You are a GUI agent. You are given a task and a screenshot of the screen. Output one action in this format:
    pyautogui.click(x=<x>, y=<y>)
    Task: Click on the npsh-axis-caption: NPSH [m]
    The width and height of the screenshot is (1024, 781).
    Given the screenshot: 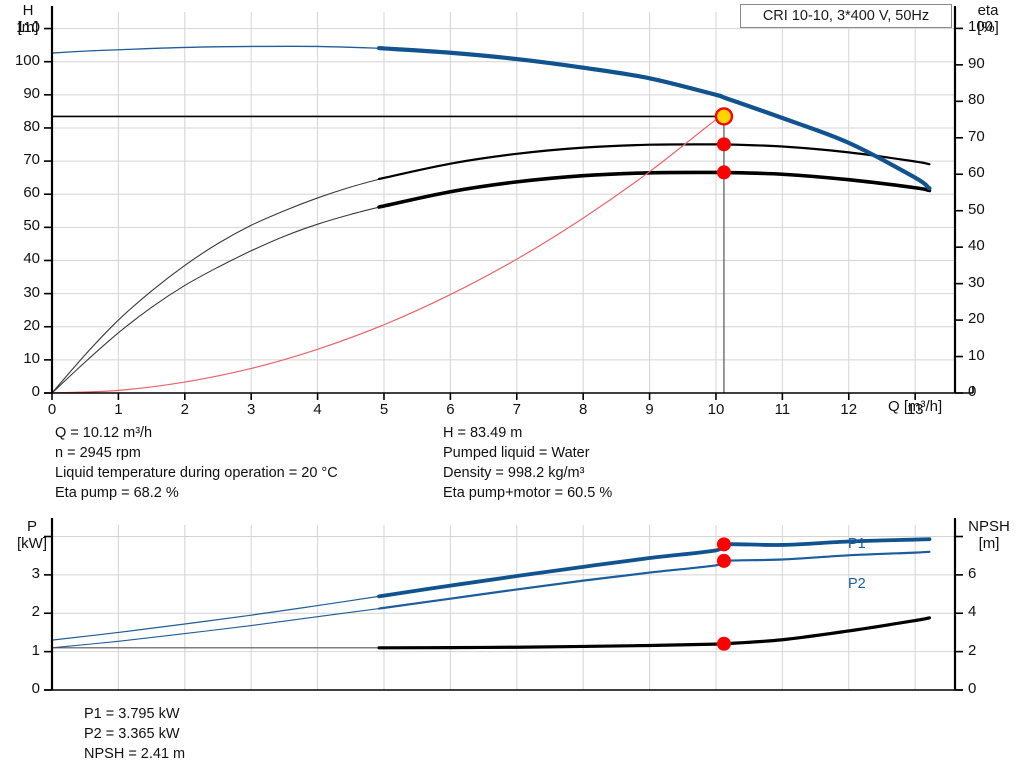 What is the action you would take?
    pyautogui.click(x=989, y=535)
    